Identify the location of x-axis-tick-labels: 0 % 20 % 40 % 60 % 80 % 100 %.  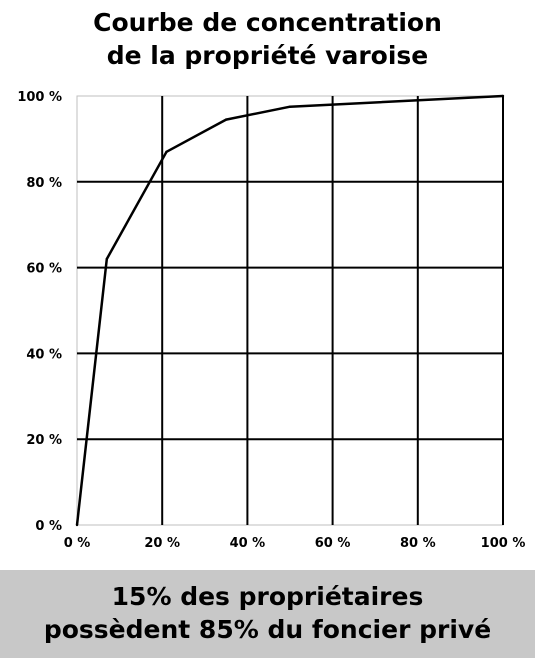
(295, 543).